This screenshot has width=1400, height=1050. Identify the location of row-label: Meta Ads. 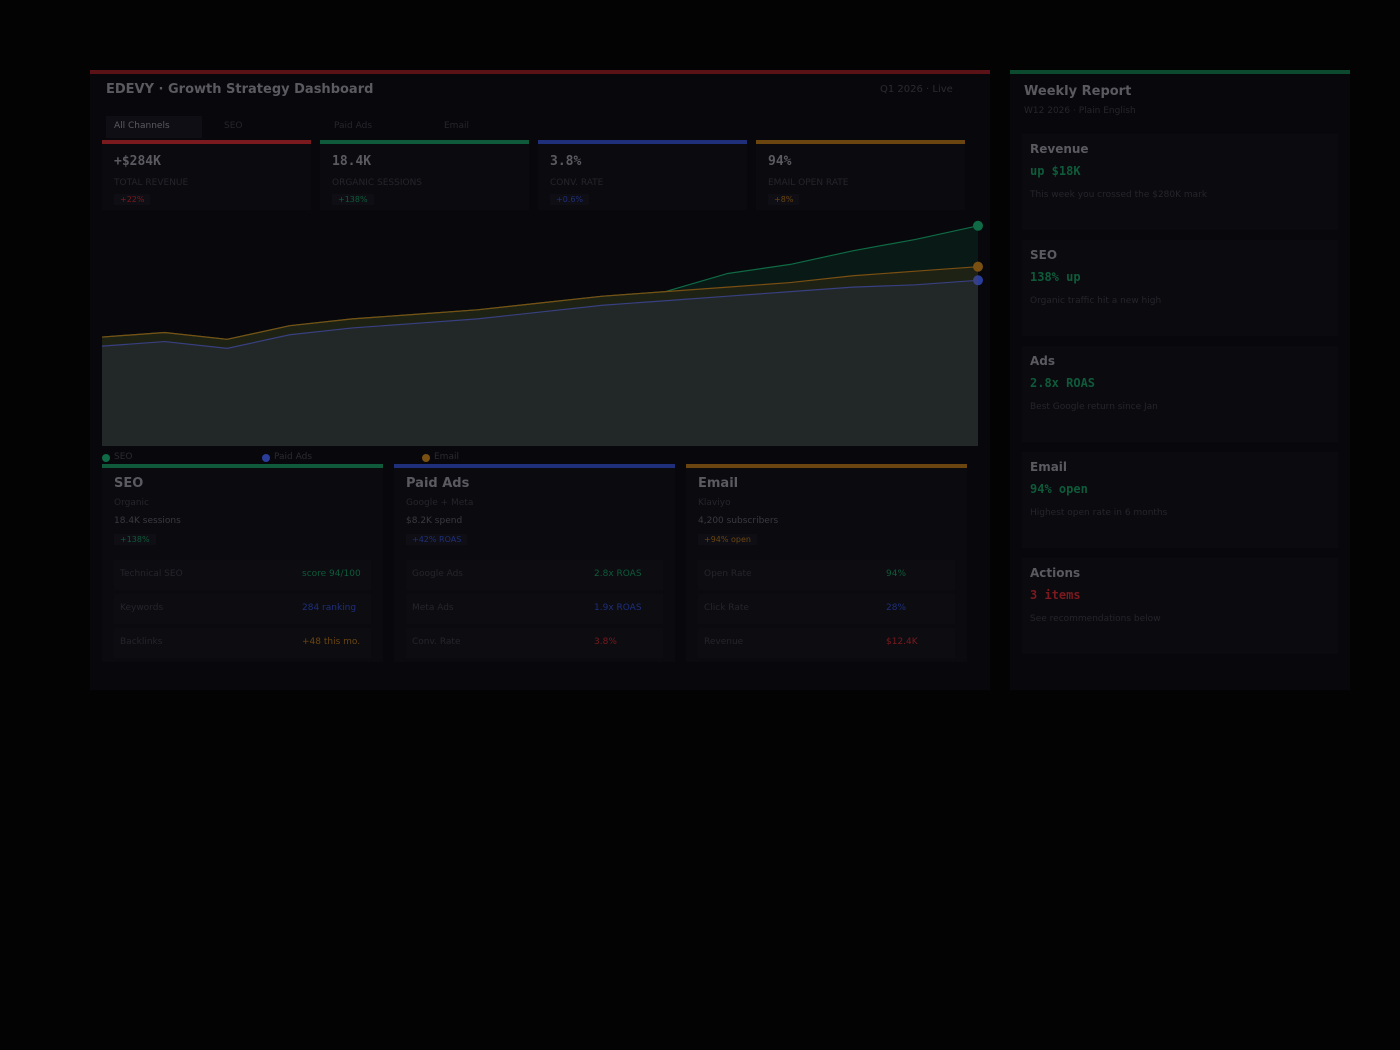
(433, 608).